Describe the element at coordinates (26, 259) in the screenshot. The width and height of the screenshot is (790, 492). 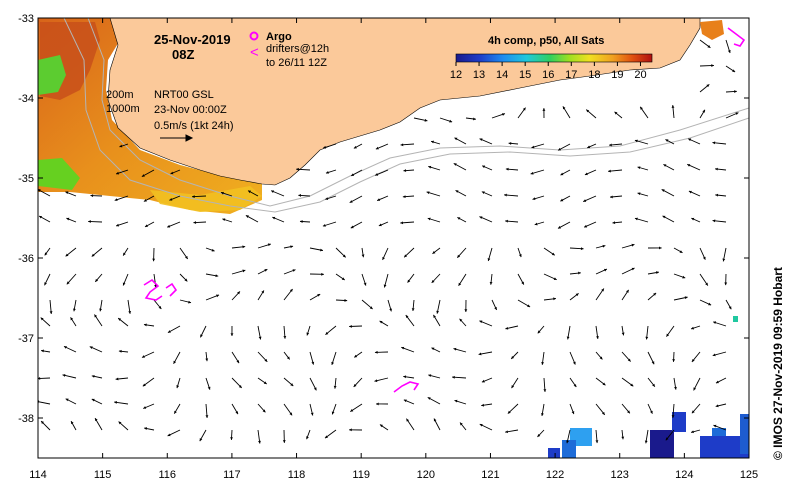
I see `y-tick-label: -36` at that location.